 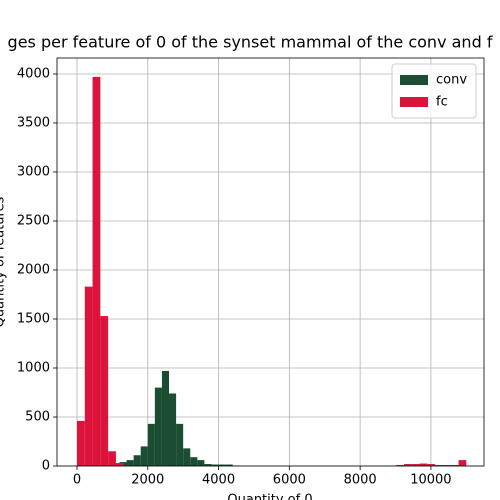 I want to click on y-tick-label: 2500, so click(x=33, y=220).